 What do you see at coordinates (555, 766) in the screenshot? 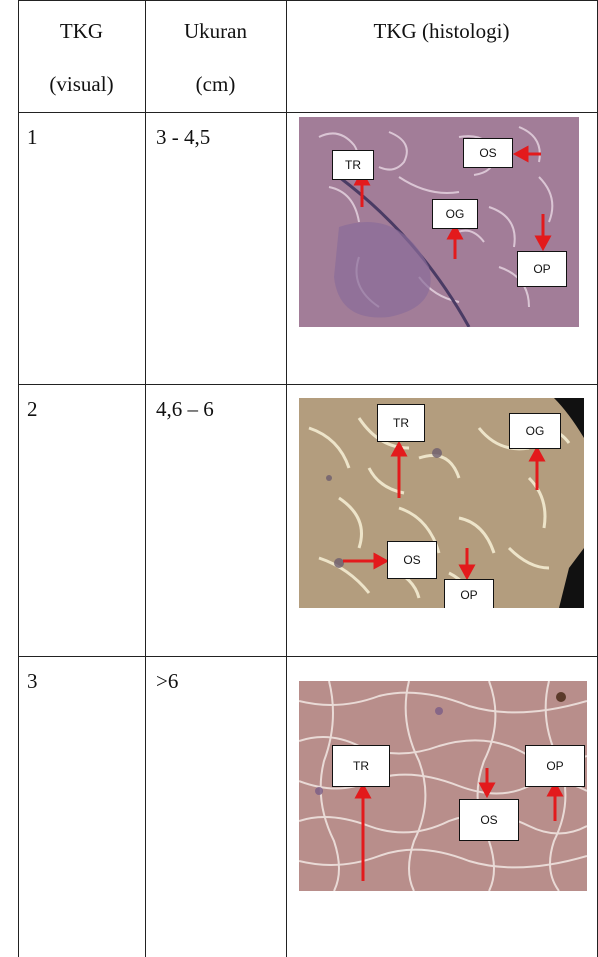
I see `row3-label-op: OP` at bounding box center [555, 766].